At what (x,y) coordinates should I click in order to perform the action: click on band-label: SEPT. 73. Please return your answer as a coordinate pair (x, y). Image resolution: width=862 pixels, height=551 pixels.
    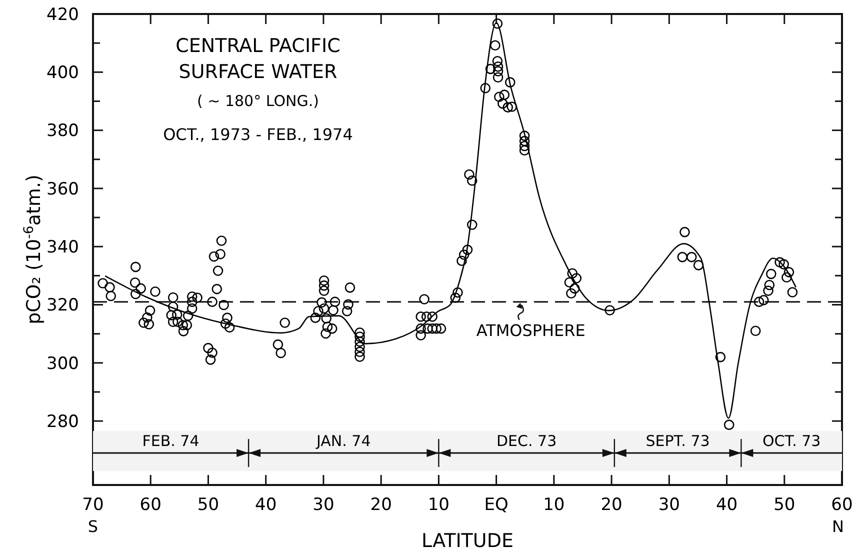
    Looking at the image, I should click on (678, 441).